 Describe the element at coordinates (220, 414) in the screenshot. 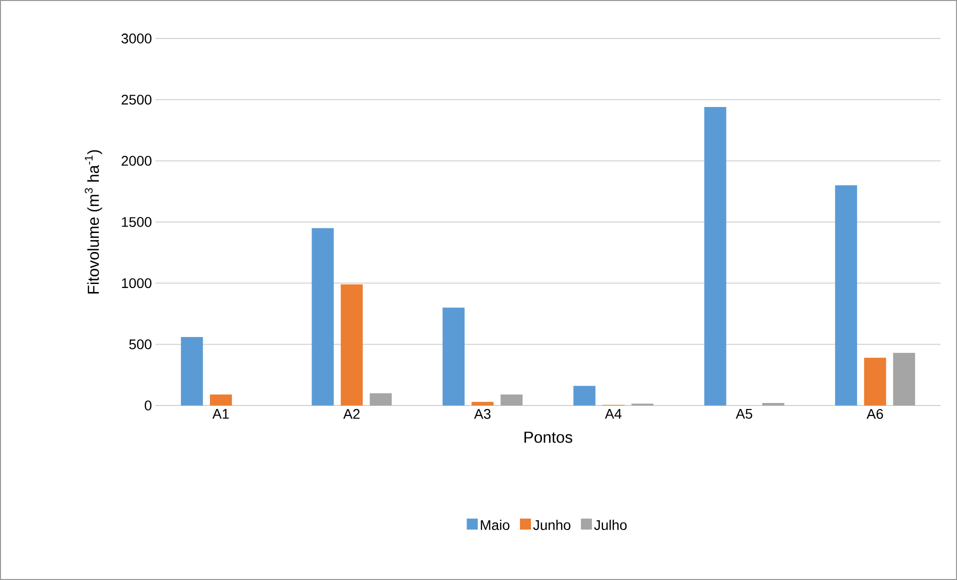

I see `x-tick-label: A1` at that location.